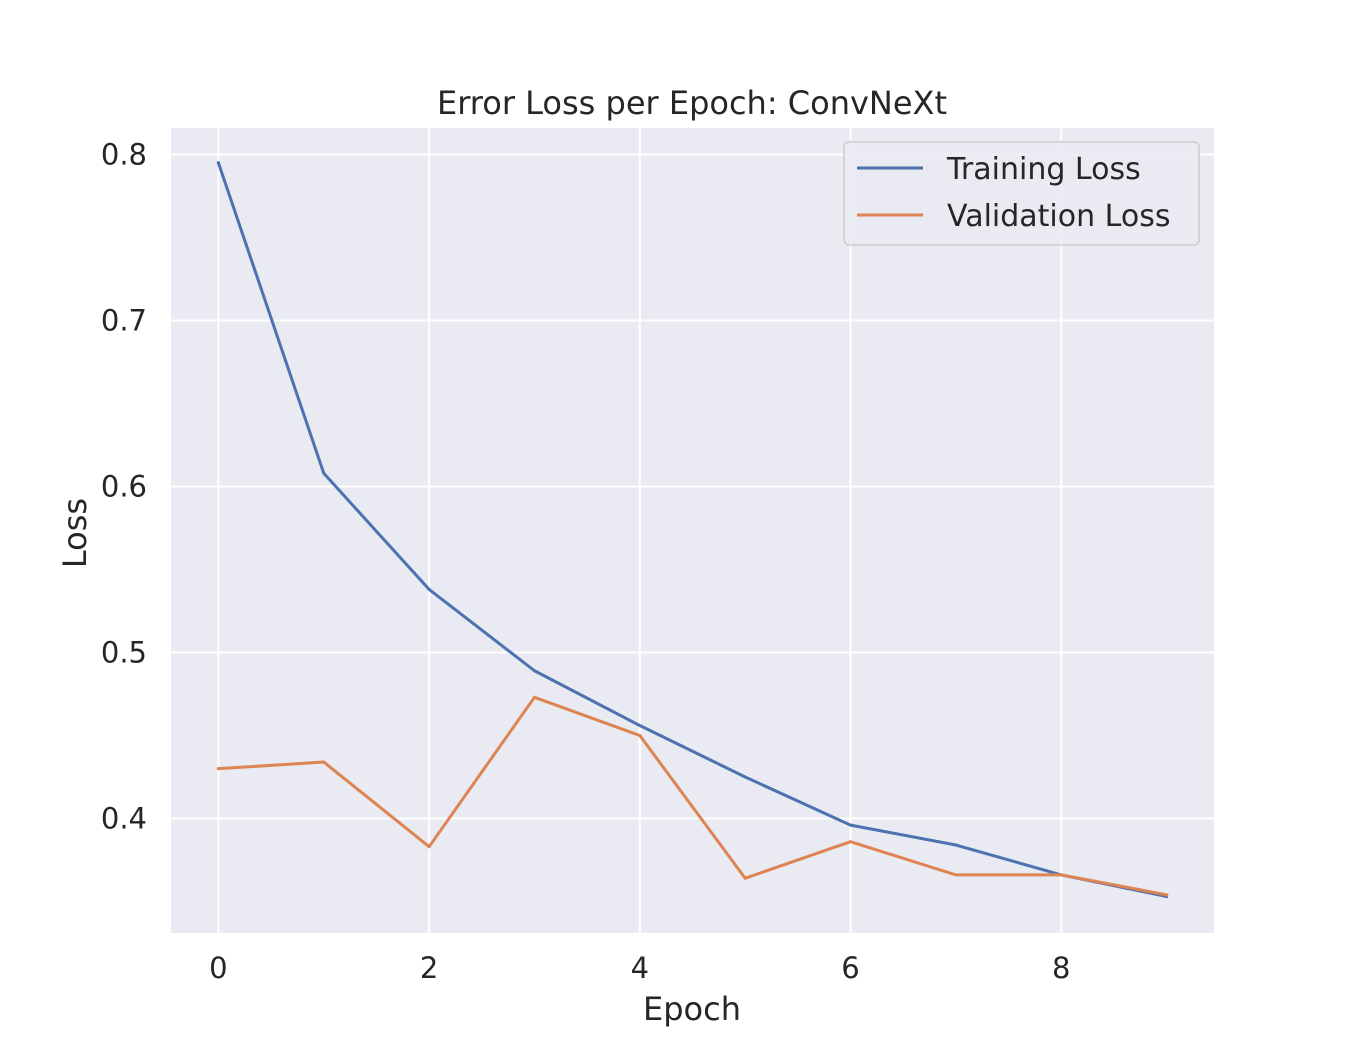 This screenshot has height=1050, width=1350. What do you see at coordinates (1061, 968) in the screenshot?
I see `x-tick-label: 8` at bounding box center [1061, 968].